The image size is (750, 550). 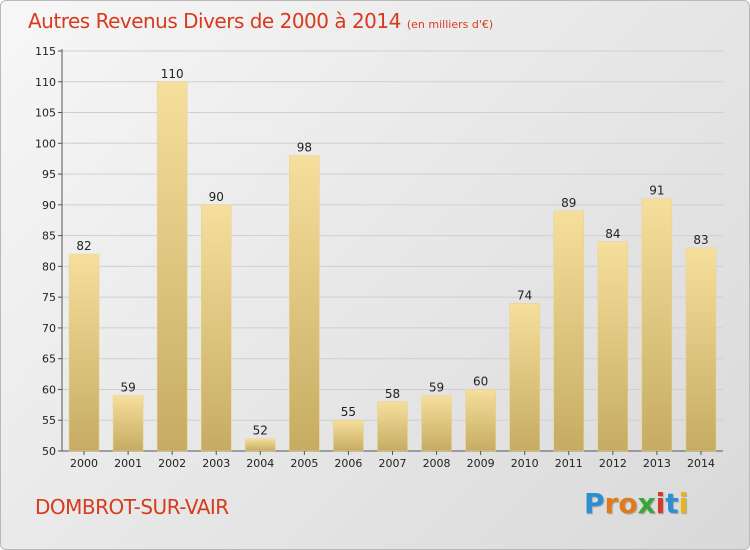 I want to click on x-tick-label-2000: 2000, so click(x=84, y=463).